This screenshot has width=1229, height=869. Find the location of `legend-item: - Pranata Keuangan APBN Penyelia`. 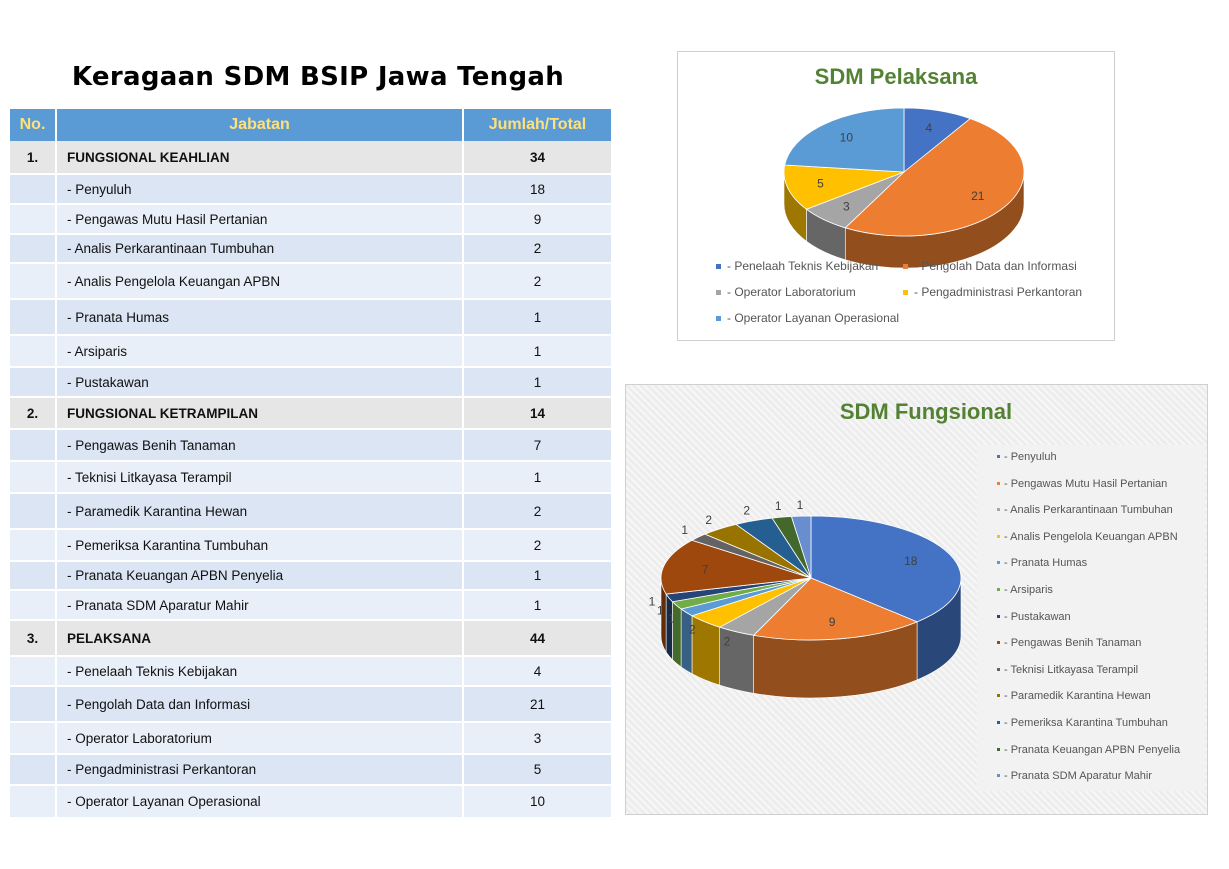

legend-item: - Pranata Keuangan APBN Penyelia is located at coordinates (1091, 757).